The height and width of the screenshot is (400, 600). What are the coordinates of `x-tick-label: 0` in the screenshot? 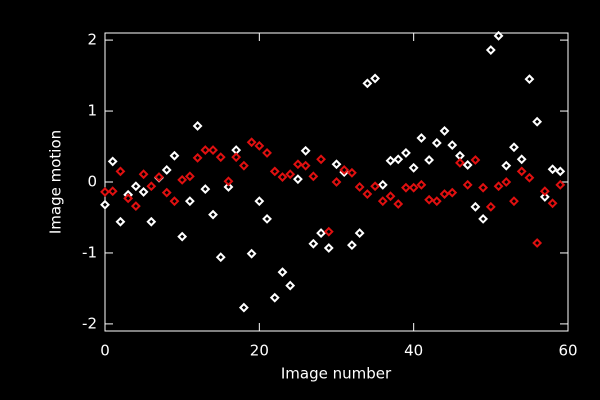 It's located at (105, 351).